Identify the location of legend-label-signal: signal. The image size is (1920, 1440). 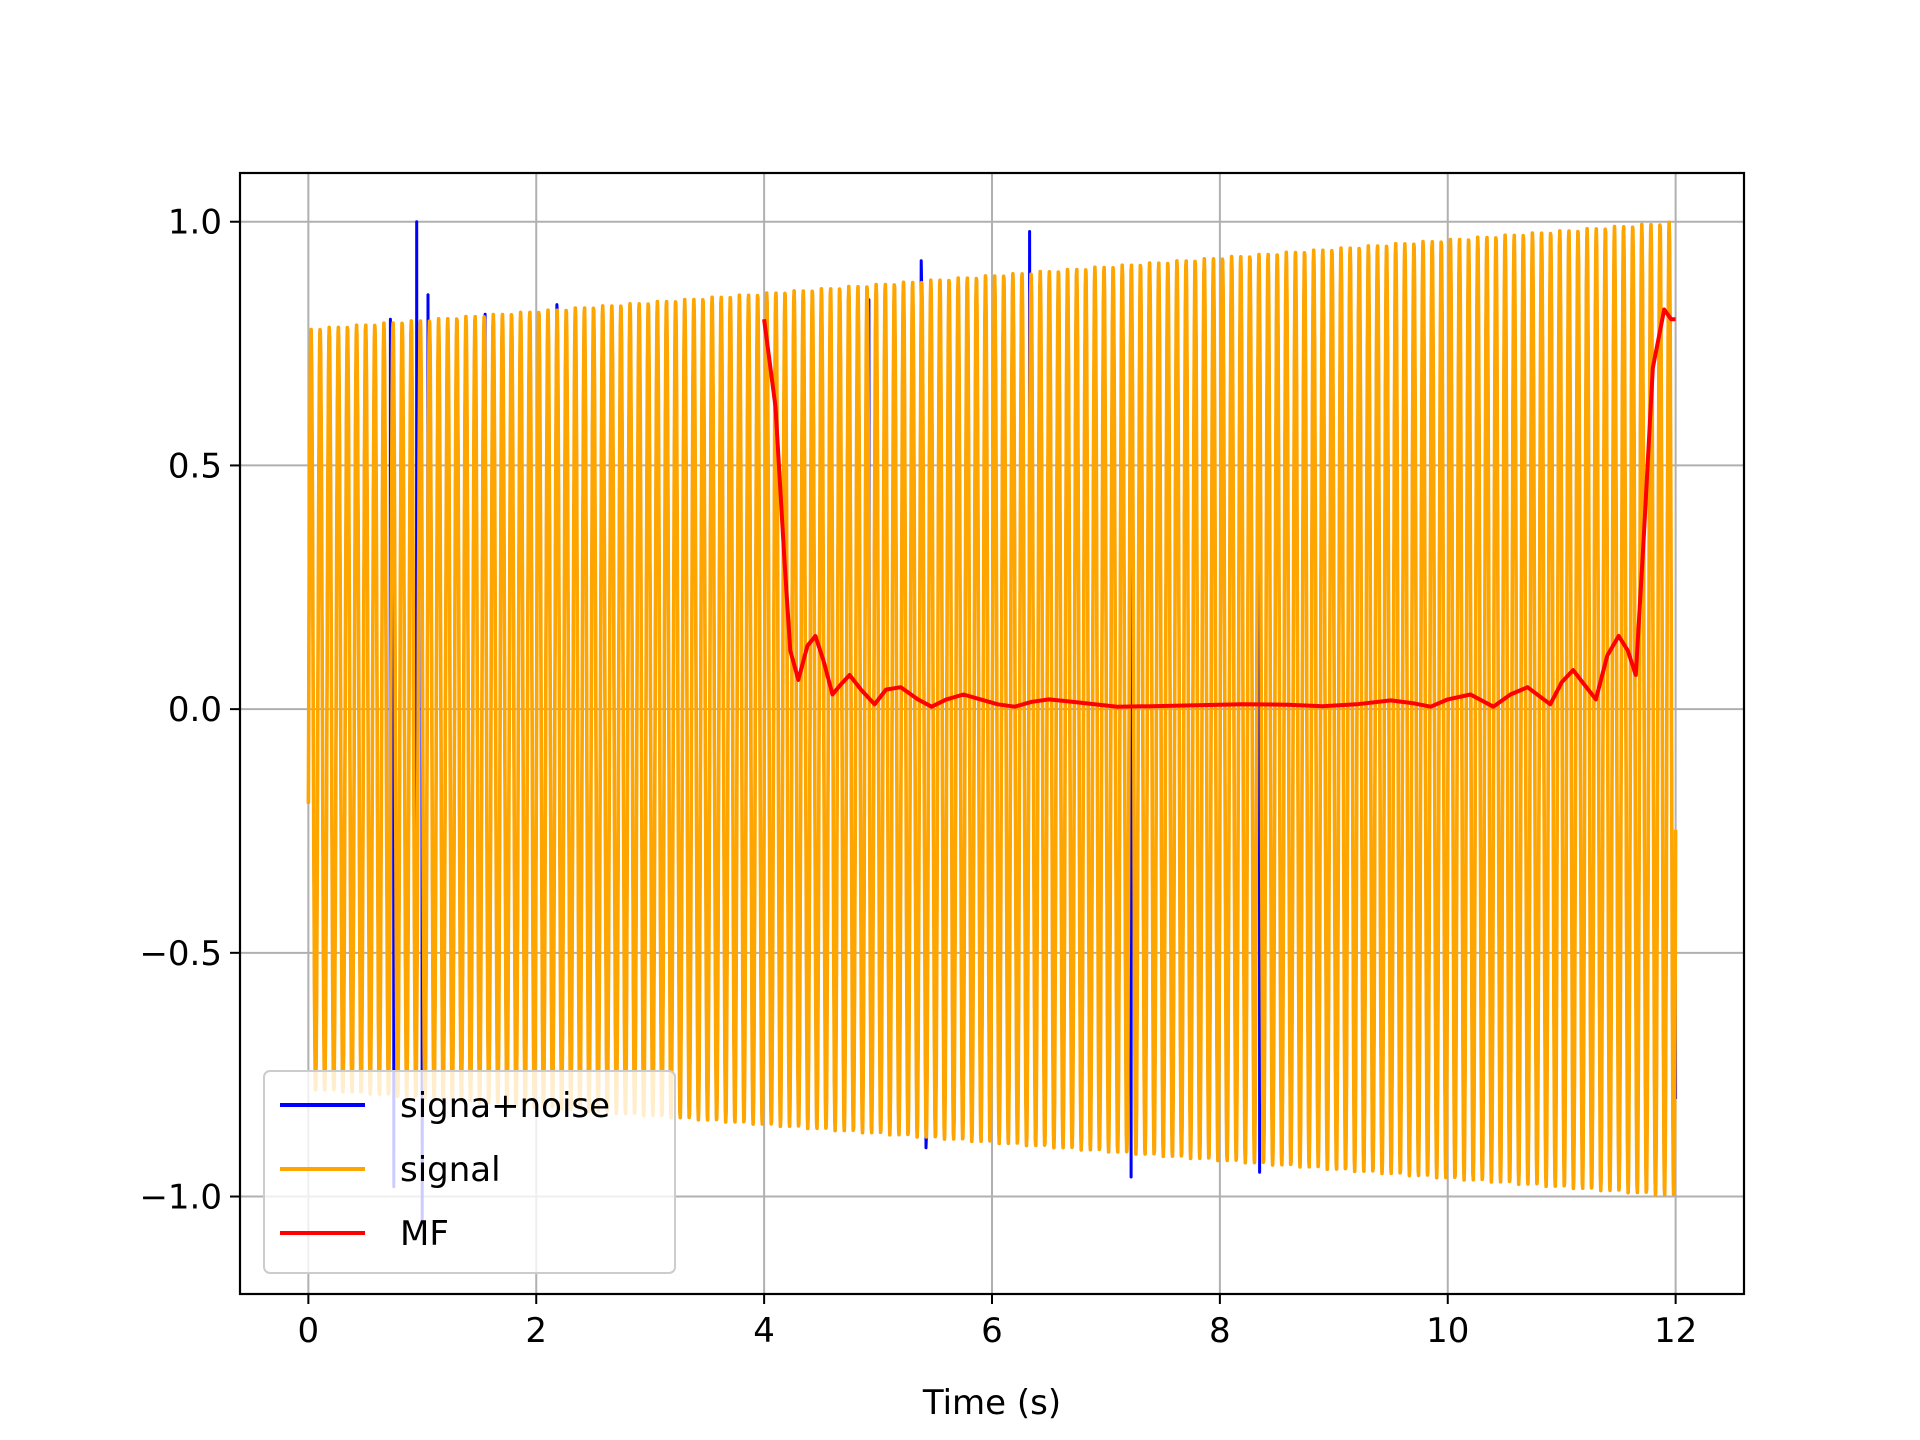
(450, 1170).